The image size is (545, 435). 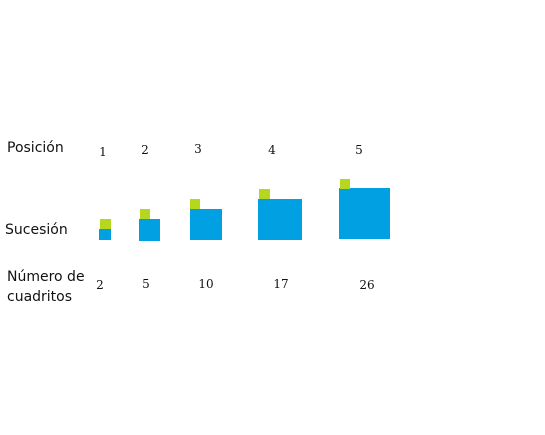 What do you see at coordinates (206, 284) in the screenshot?
I see `count-number-3: 10` at bounding box center [206, 284].